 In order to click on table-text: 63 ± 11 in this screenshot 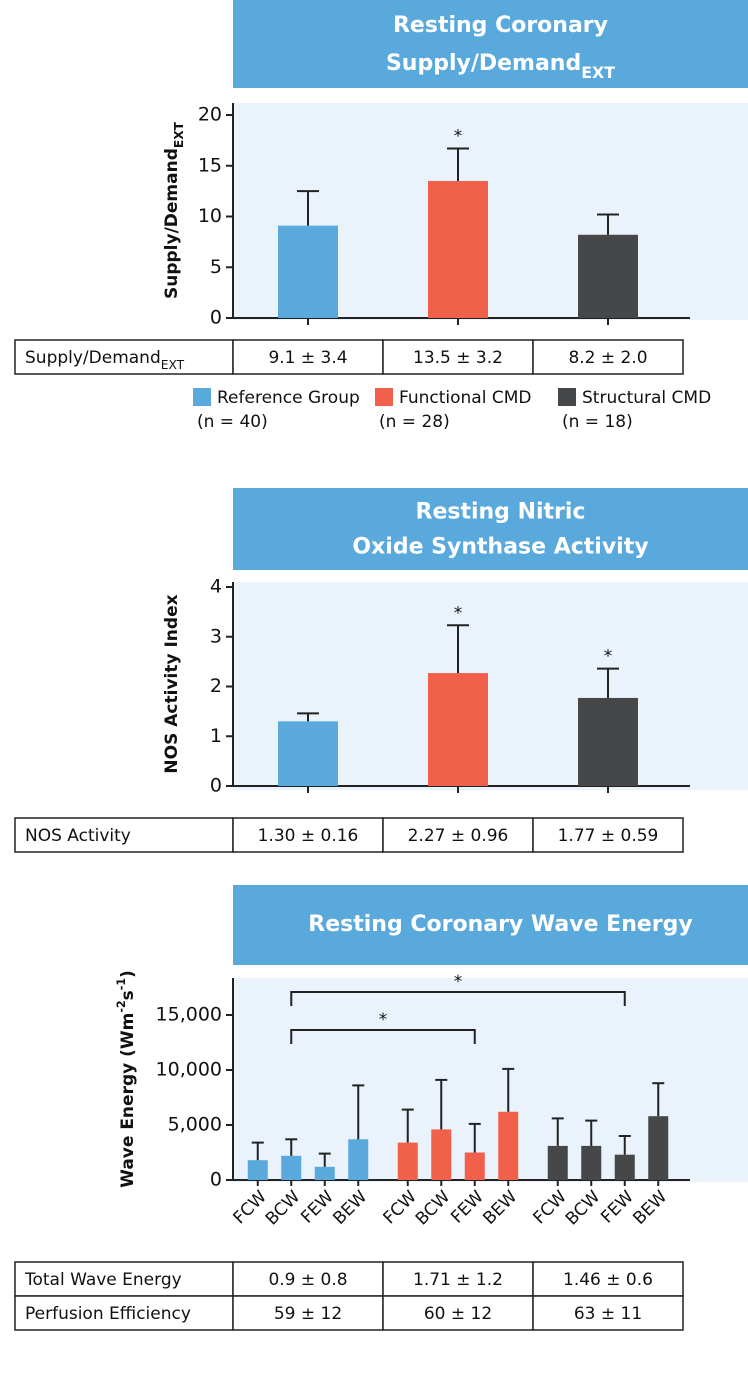, I will do `click(608, 1314)`.